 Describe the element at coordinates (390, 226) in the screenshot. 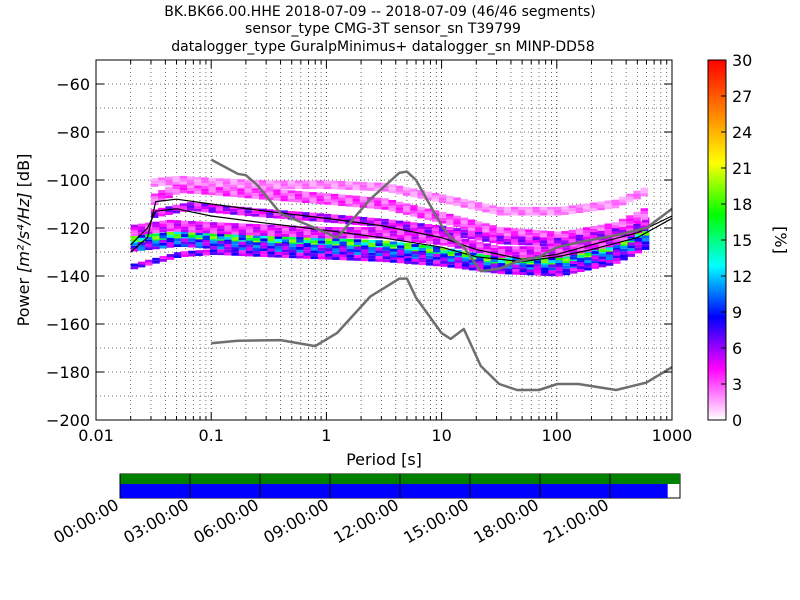

I see `ppsd-heatmap` at that location.